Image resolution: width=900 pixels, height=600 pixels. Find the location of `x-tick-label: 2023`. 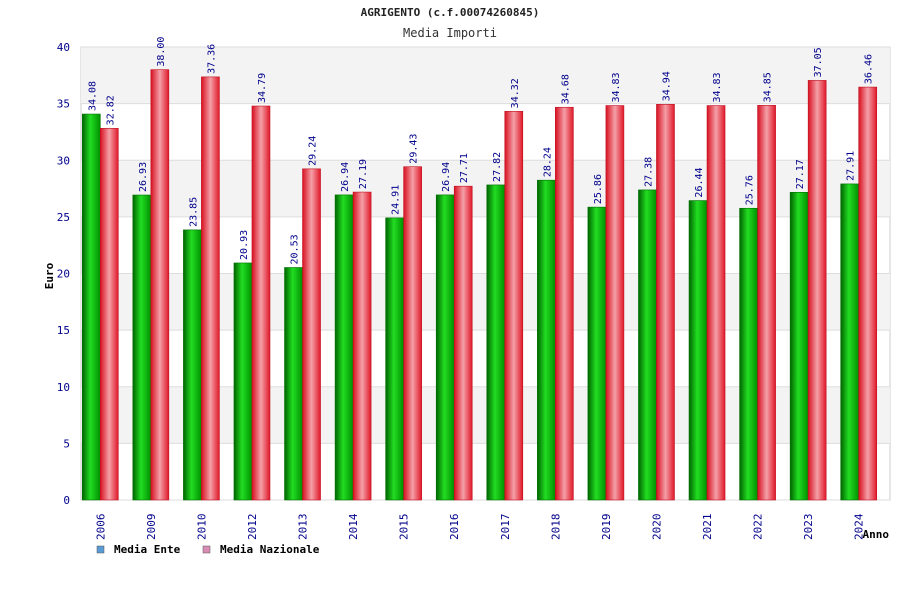

x-tick-label: 2023 is located at coordinates (808, 527).